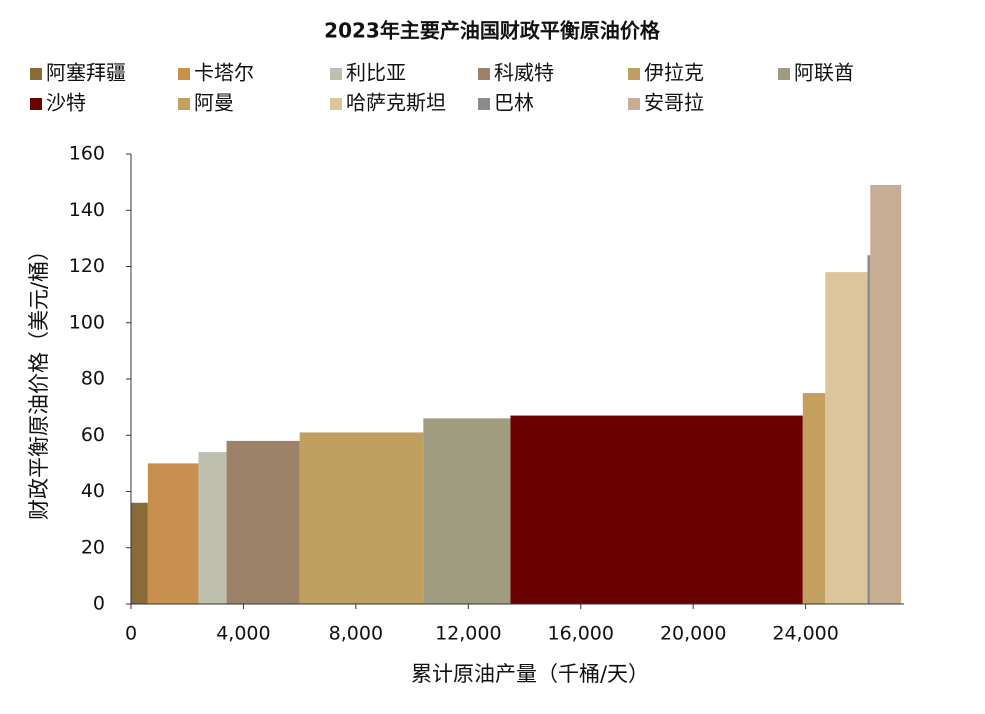  What do you see at coordinates (805, 634) in the screenshot?
I see `x-tick-label: 24,000` at bounding box center [805, 634].